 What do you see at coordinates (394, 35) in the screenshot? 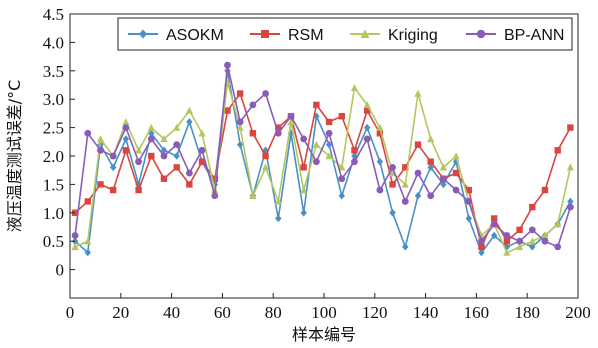
I see `legend-entry: Kriging` at bounding box center [394, 35].